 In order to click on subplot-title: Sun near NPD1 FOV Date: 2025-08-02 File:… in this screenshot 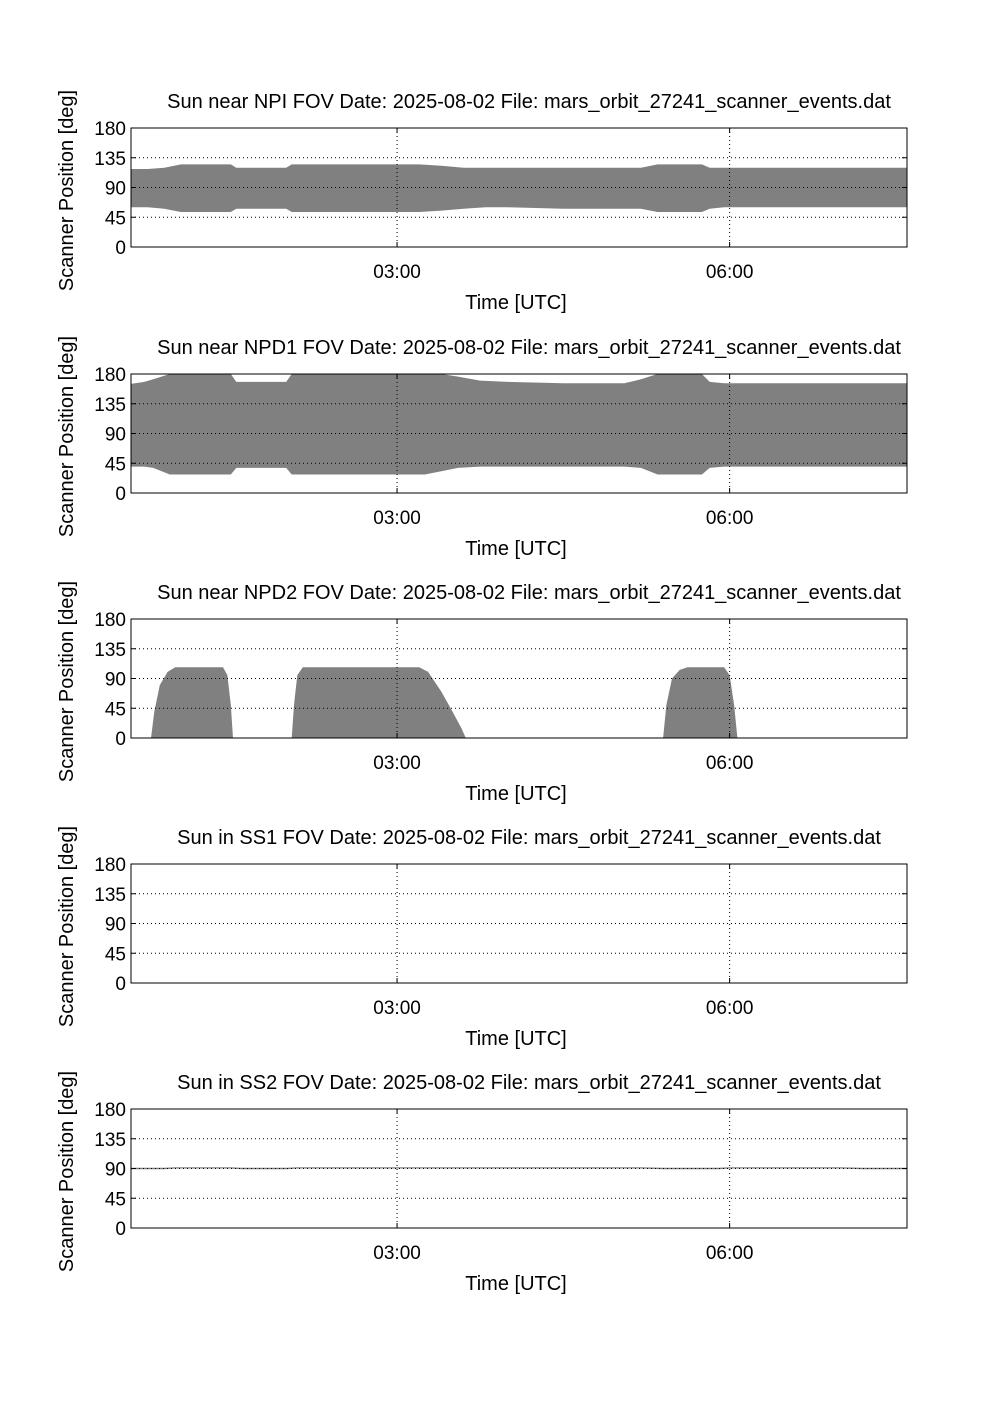, I will do `click(529, 348)`.